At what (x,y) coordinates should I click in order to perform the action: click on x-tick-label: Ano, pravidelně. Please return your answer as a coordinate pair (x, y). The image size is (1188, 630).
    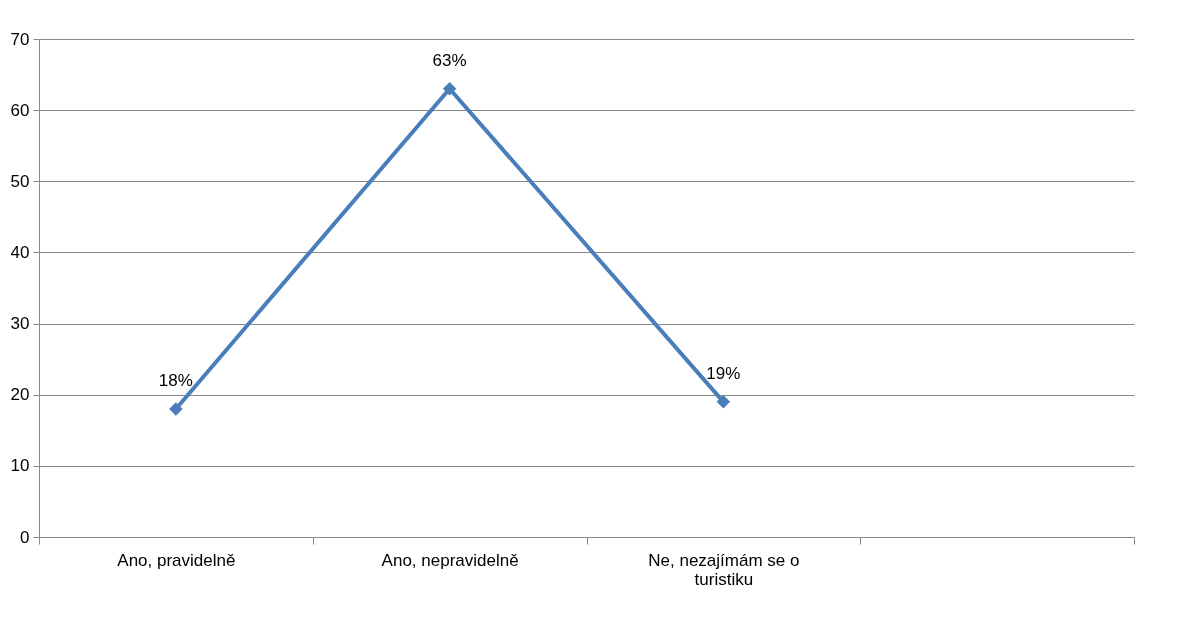
    Looking at the image, I should click on (176, 560).